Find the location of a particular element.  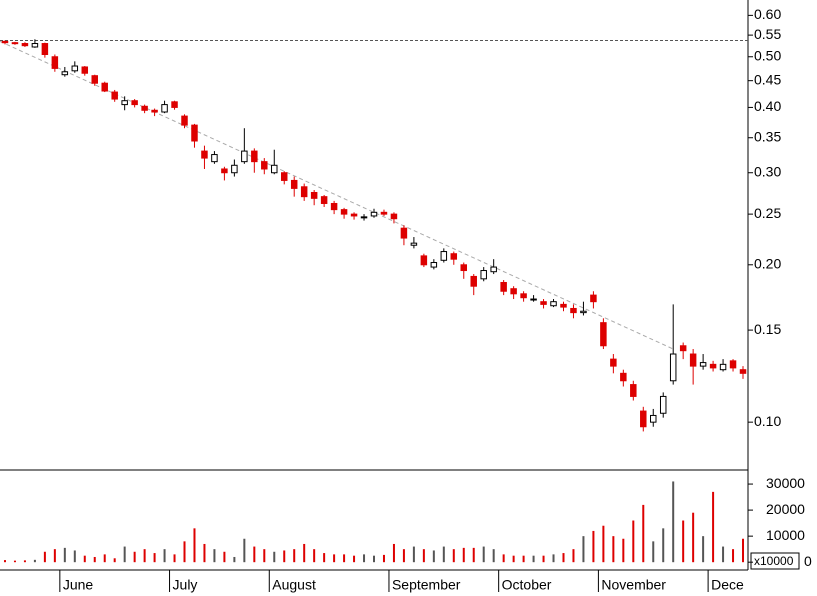

volume-tick-label: 30000 is located at coordinates (785, 483).